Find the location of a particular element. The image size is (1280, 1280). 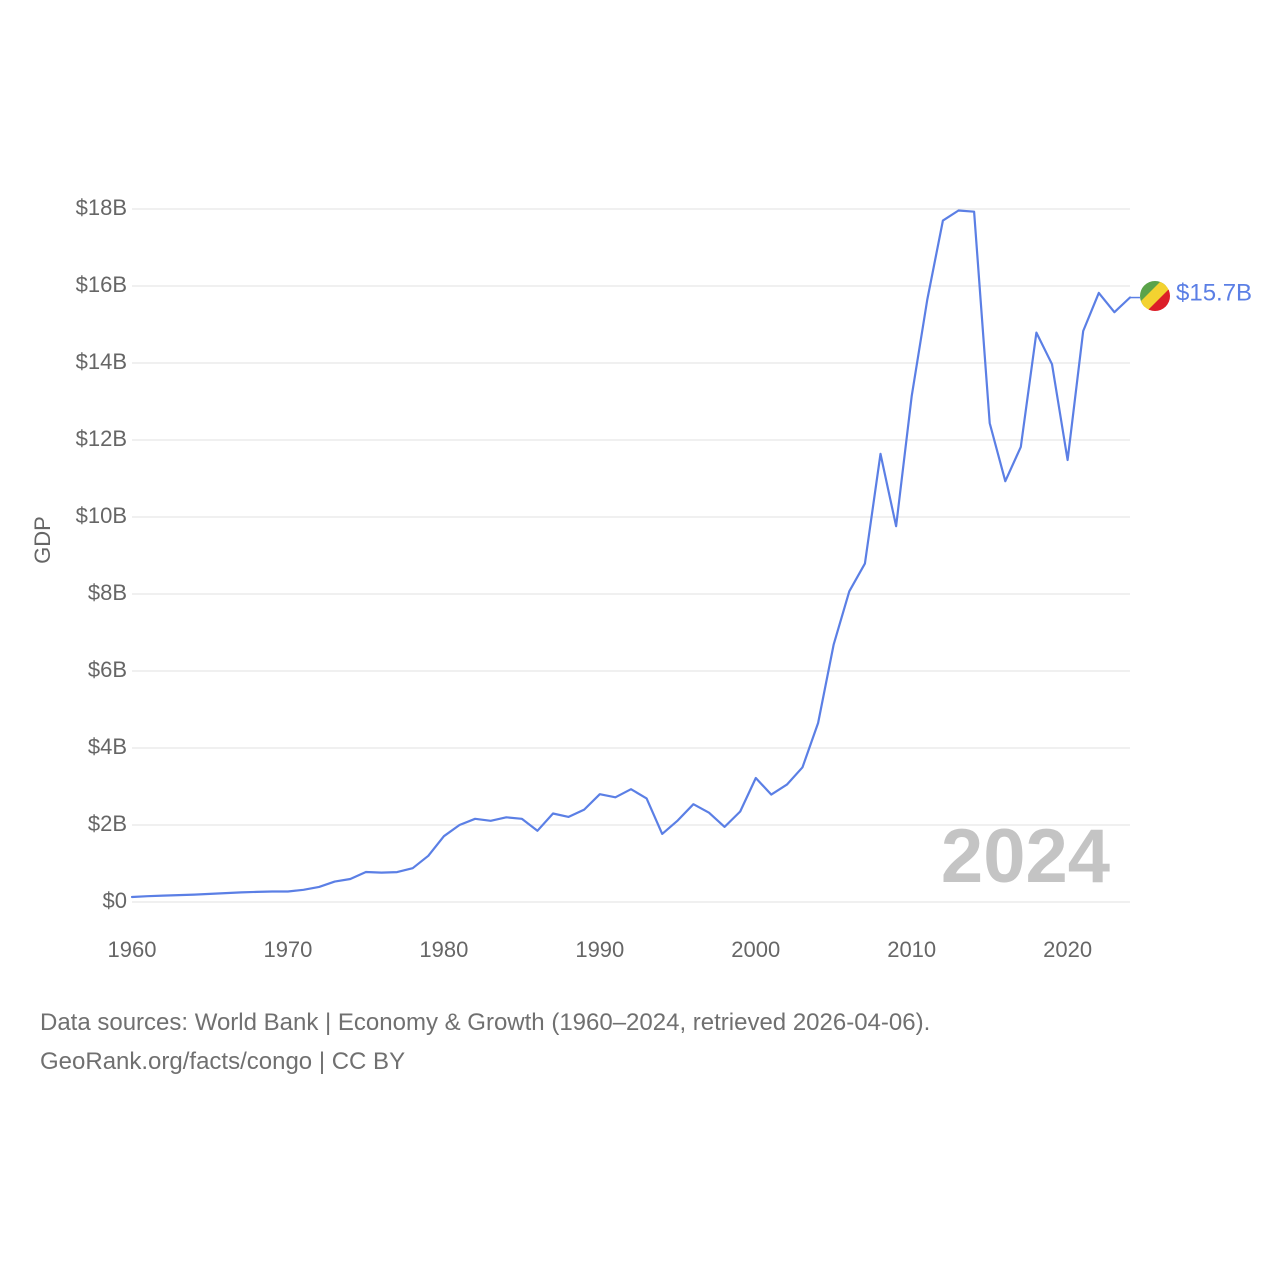

congo-flag-icon is located at coordinates (1155, 296).